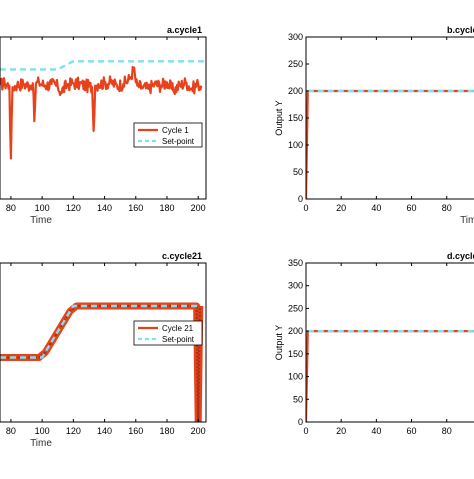  I want to click on subplot-title: b.cycle, so click(460, 30).